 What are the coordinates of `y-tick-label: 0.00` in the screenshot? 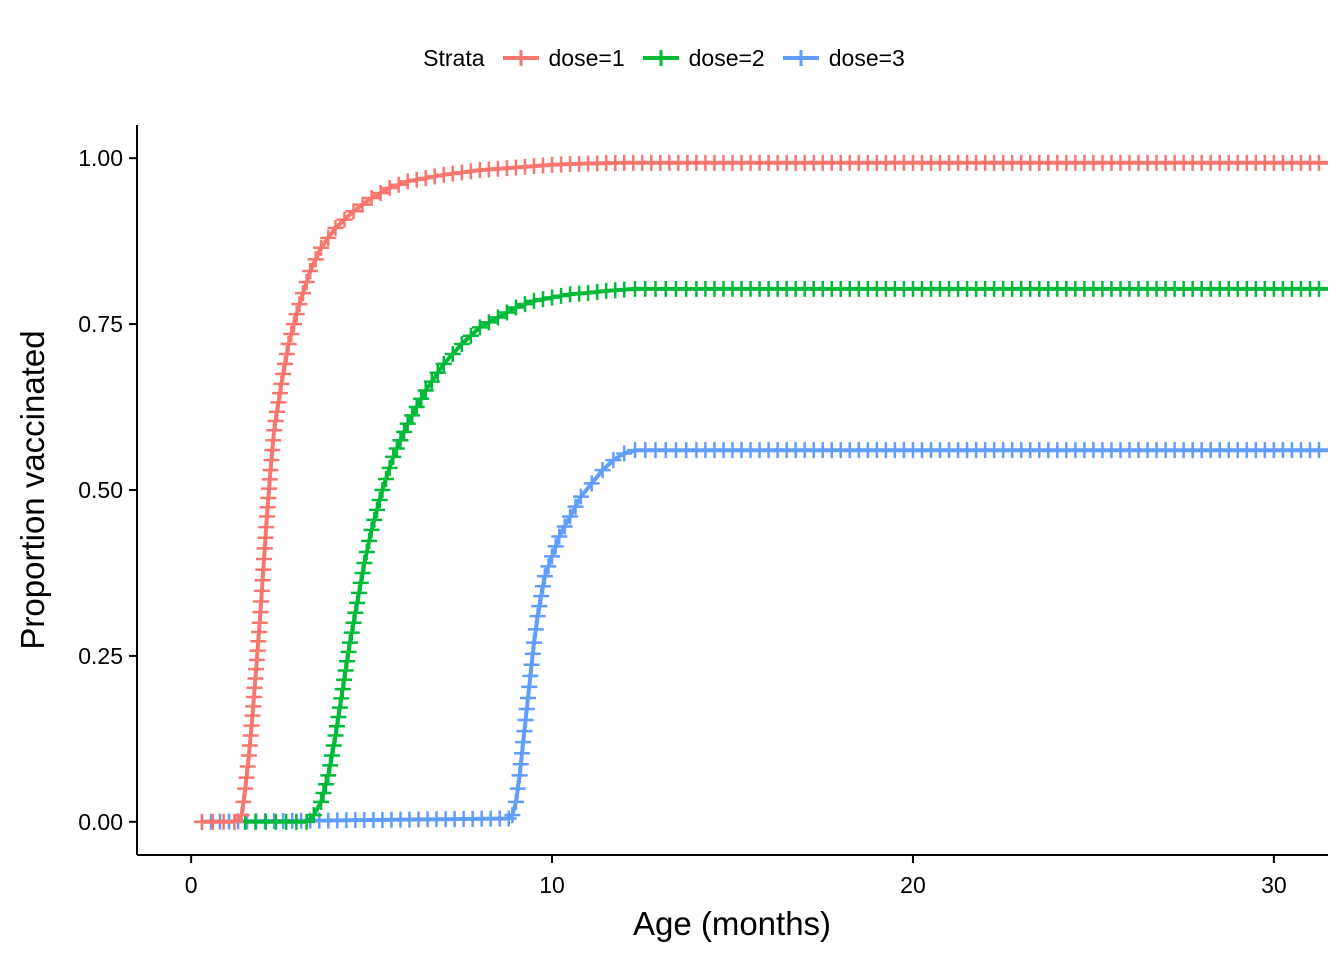 It's located at (100, 822).